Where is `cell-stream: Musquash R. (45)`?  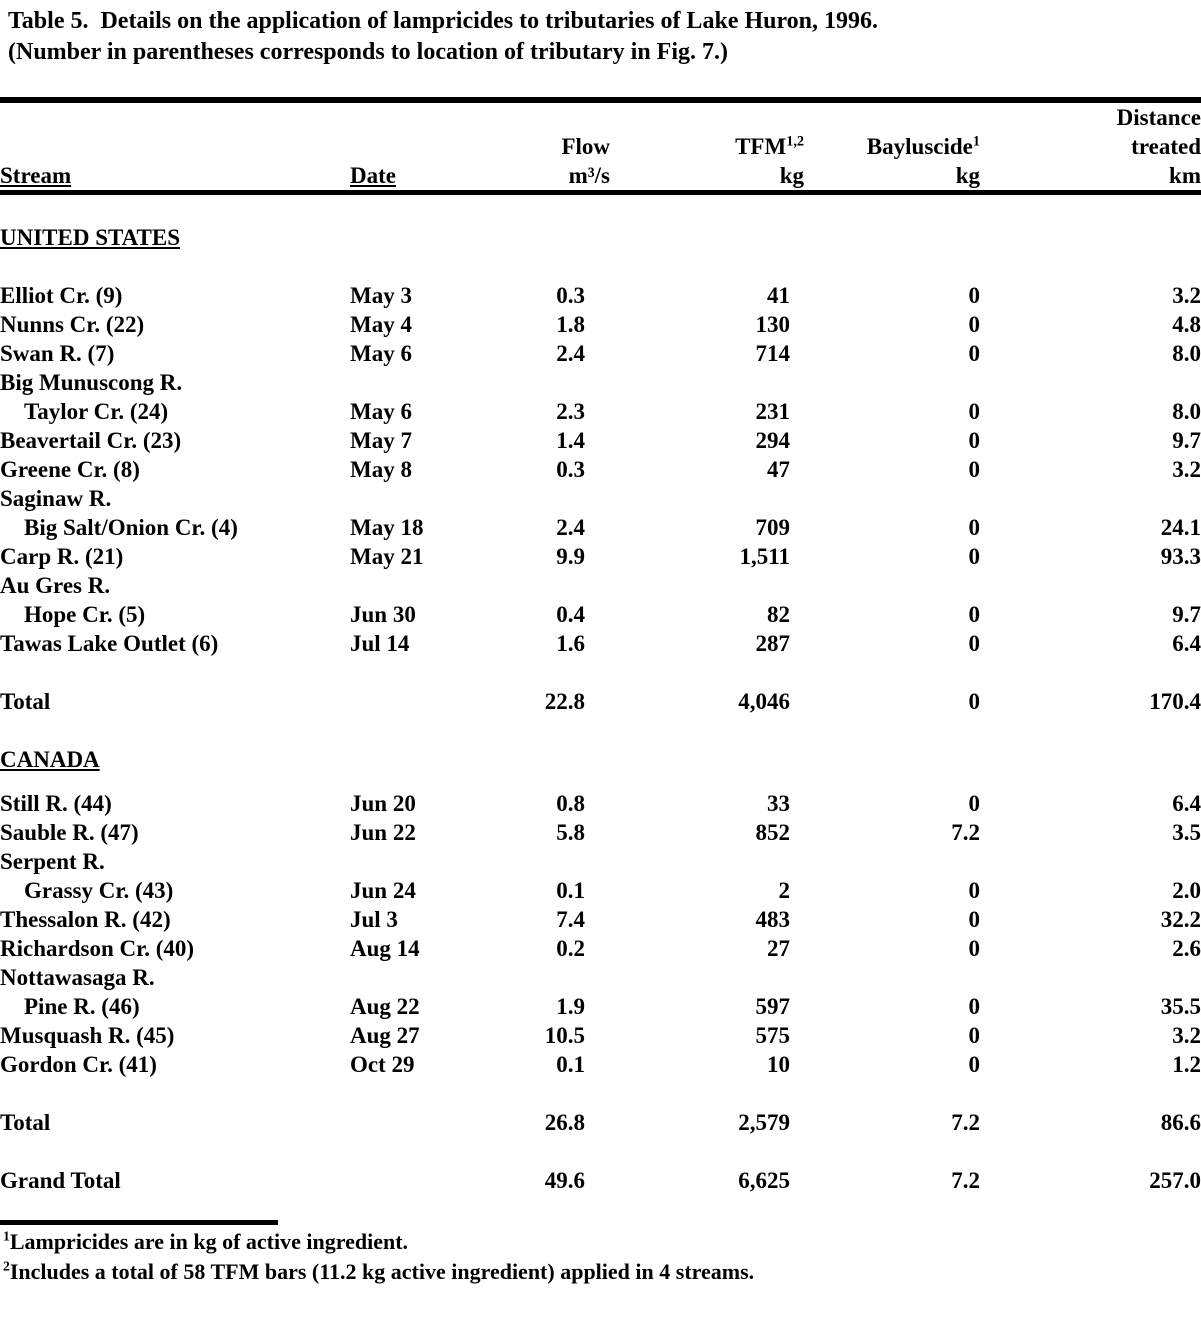
cell-stream: Musquash R. (45) is located at coordinates (87, 1035).